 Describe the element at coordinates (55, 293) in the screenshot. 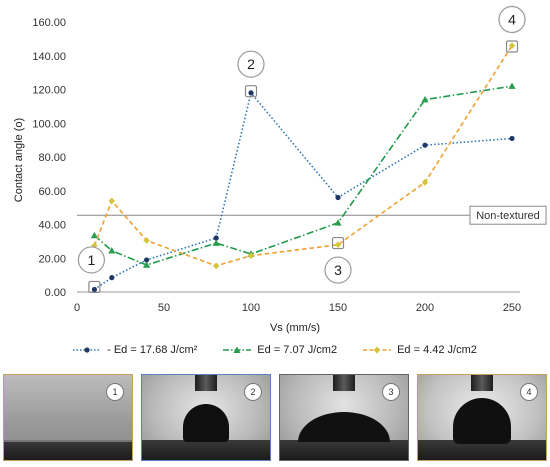

I see `y-tick-label: 0.00` at that location.